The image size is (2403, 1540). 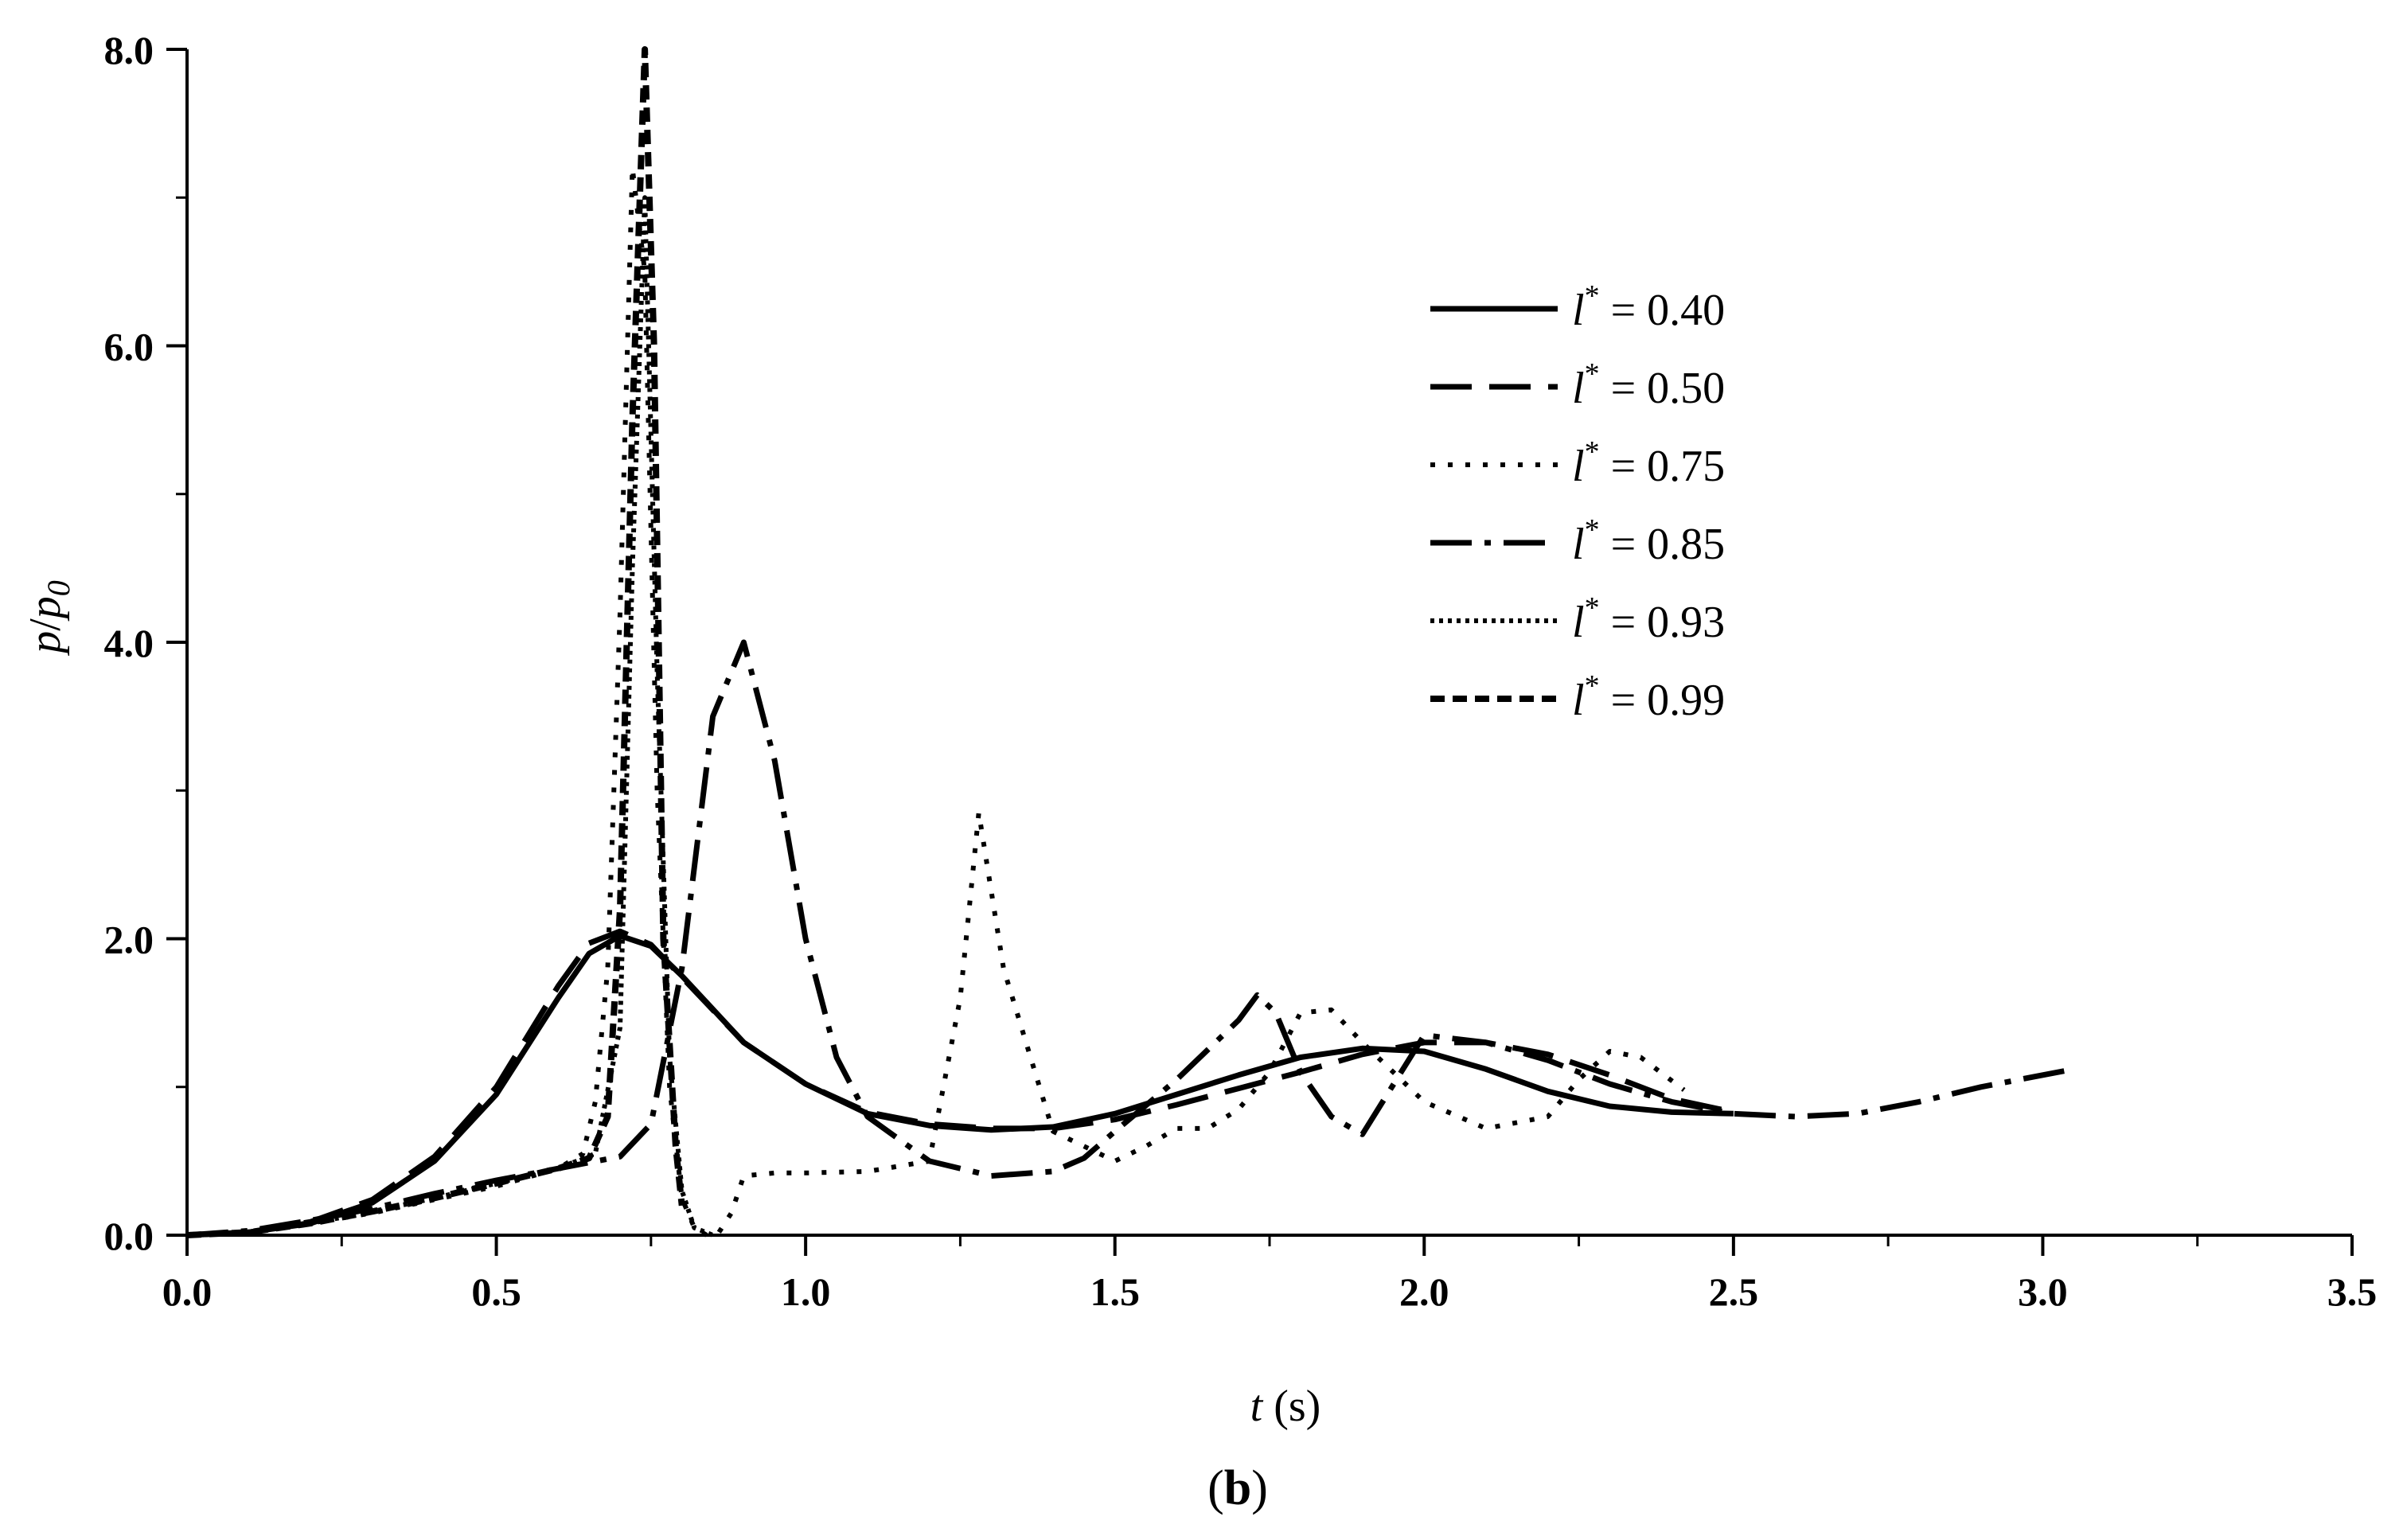 What do you see at coordinates (1115, 1291) in the screenshot?
I see `x-tick-label: 1.5` at bounding box center [1115, 1291].